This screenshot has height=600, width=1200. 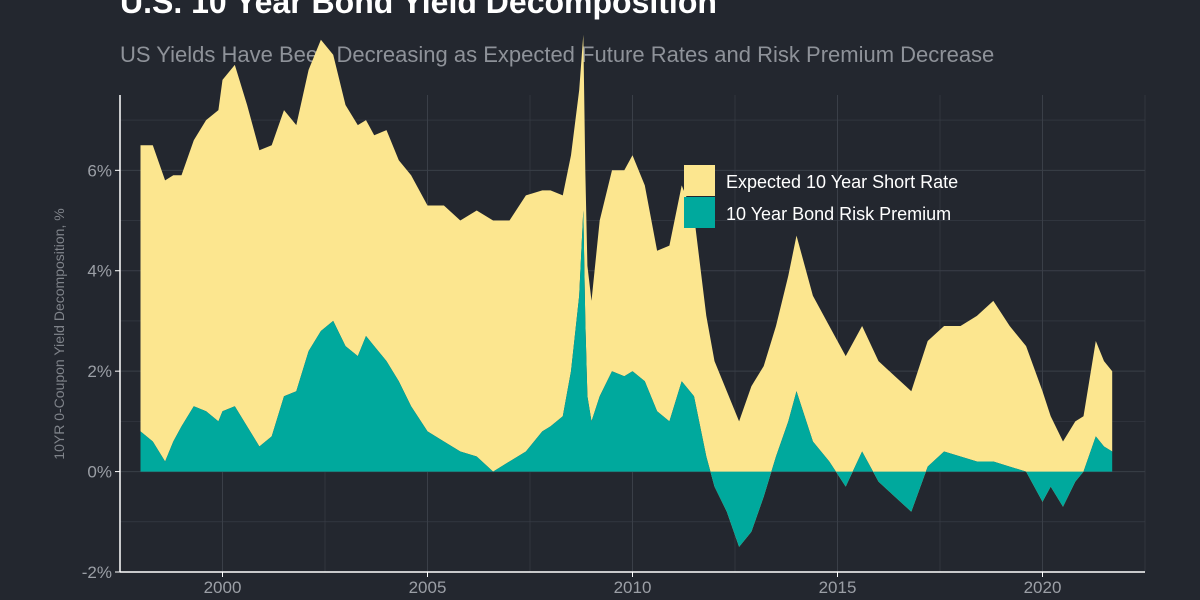 What do you see at coordinates (1043, 587) in the screenshot?
I see `x-tick-label: 2020` at bounding box center [1043, 587].